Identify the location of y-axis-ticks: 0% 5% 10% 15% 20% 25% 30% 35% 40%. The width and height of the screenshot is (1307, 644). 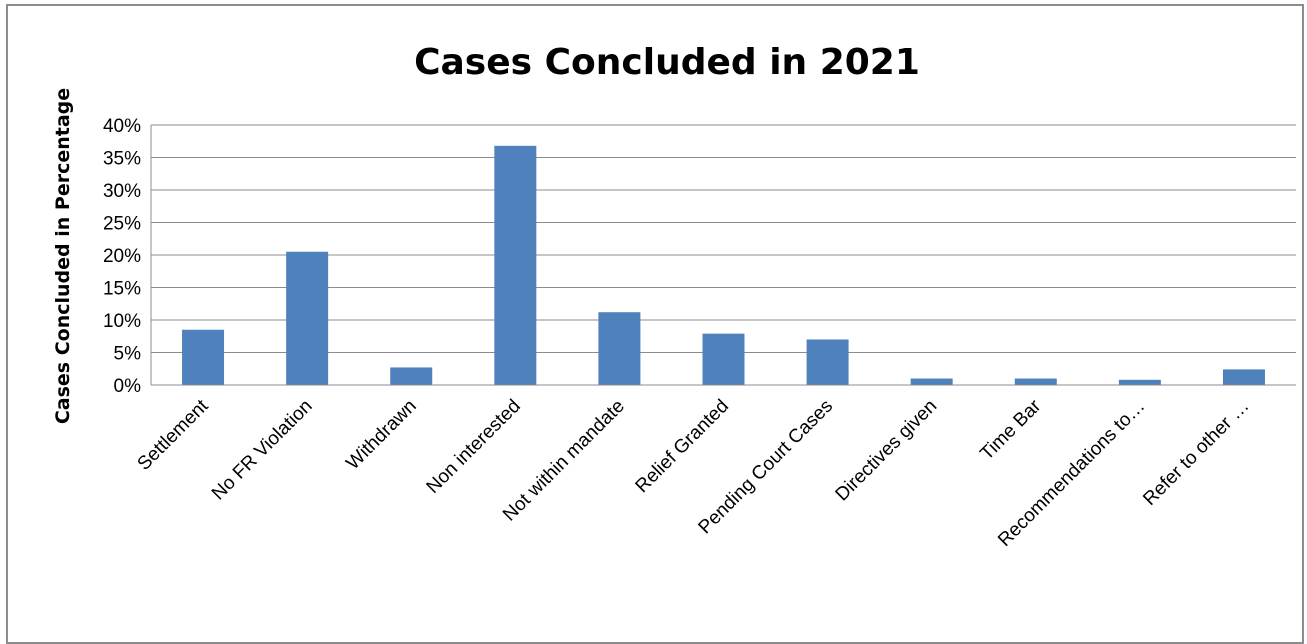
(122, 256).